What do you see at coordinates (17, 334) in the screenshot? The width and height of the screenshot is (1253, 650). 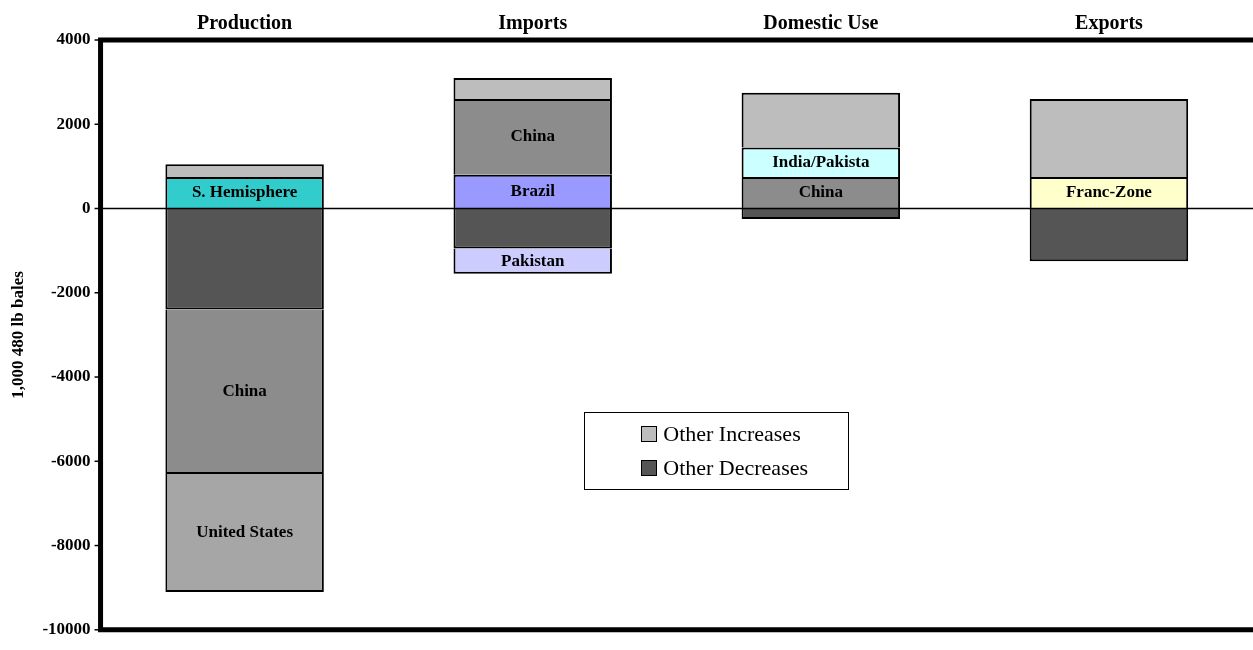 I see `y-axis-title: 1,000 480 lb bales` at bounding box center [17, 334].